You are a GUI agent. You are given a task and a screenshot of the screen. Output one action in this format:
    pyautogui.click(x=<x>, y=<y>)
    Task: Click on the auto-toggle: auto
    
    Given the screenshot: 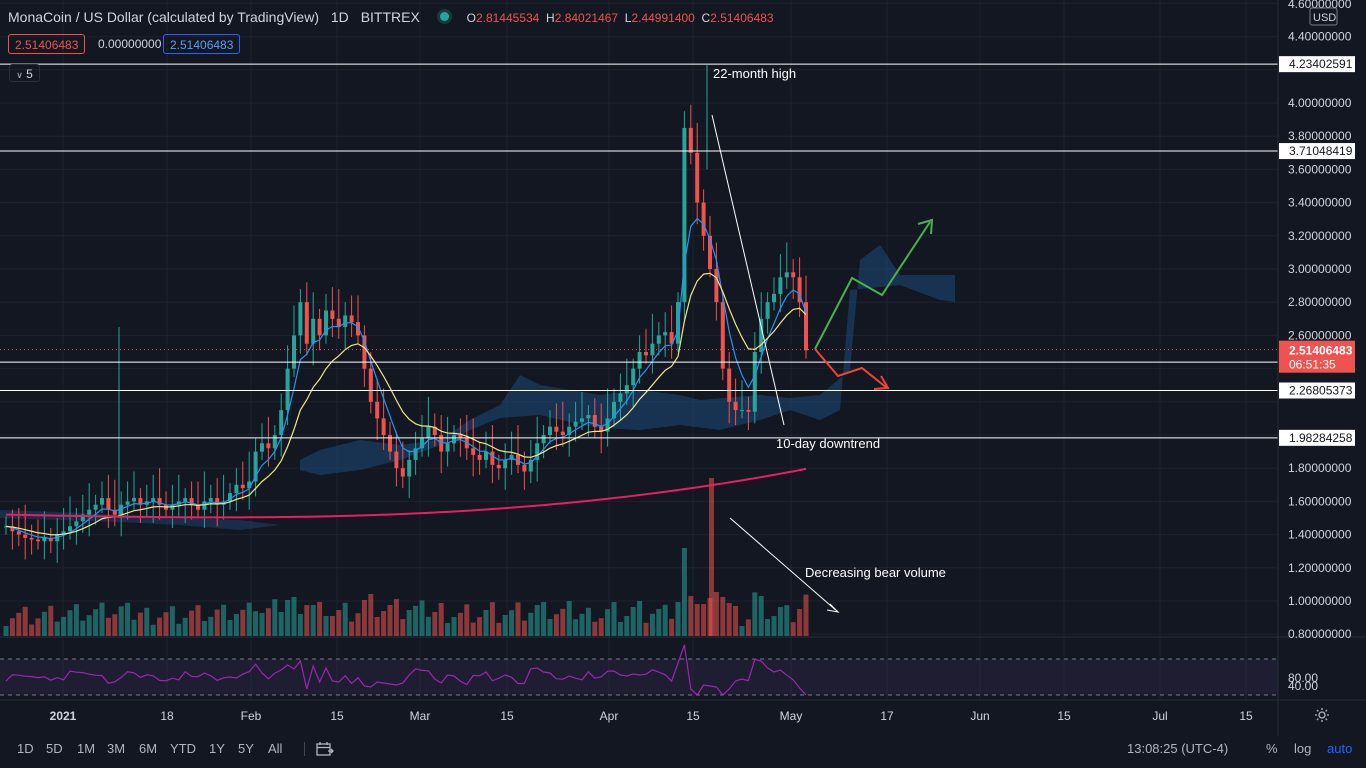 What is the action you would take?
    pyautogui.click(x=1340, y=748)
    